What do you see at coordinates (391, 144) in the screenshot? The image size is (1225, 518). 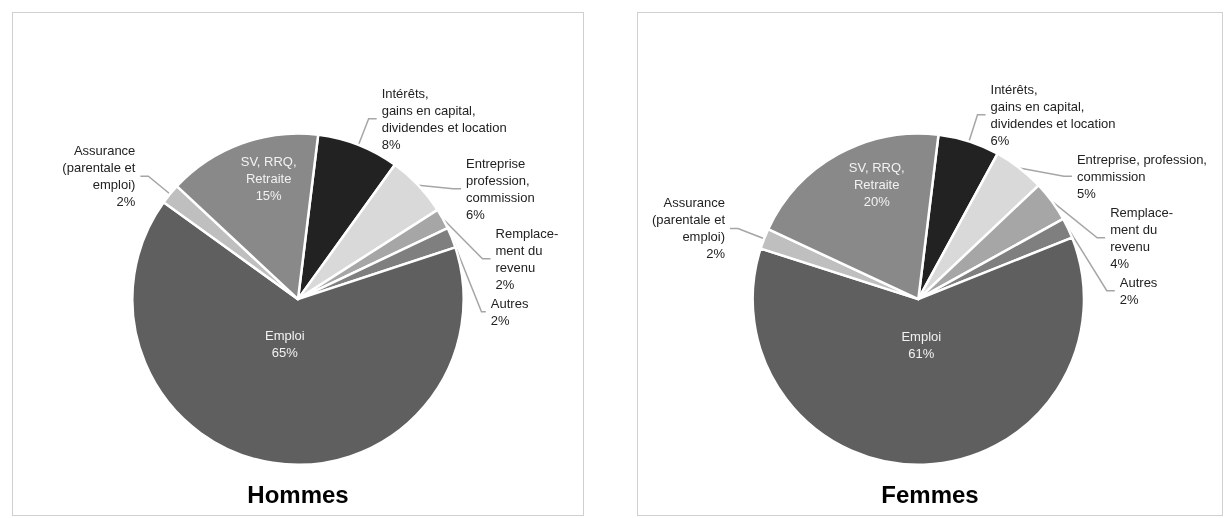 I see `data-label: 8%` at bounding box center [391, 144].